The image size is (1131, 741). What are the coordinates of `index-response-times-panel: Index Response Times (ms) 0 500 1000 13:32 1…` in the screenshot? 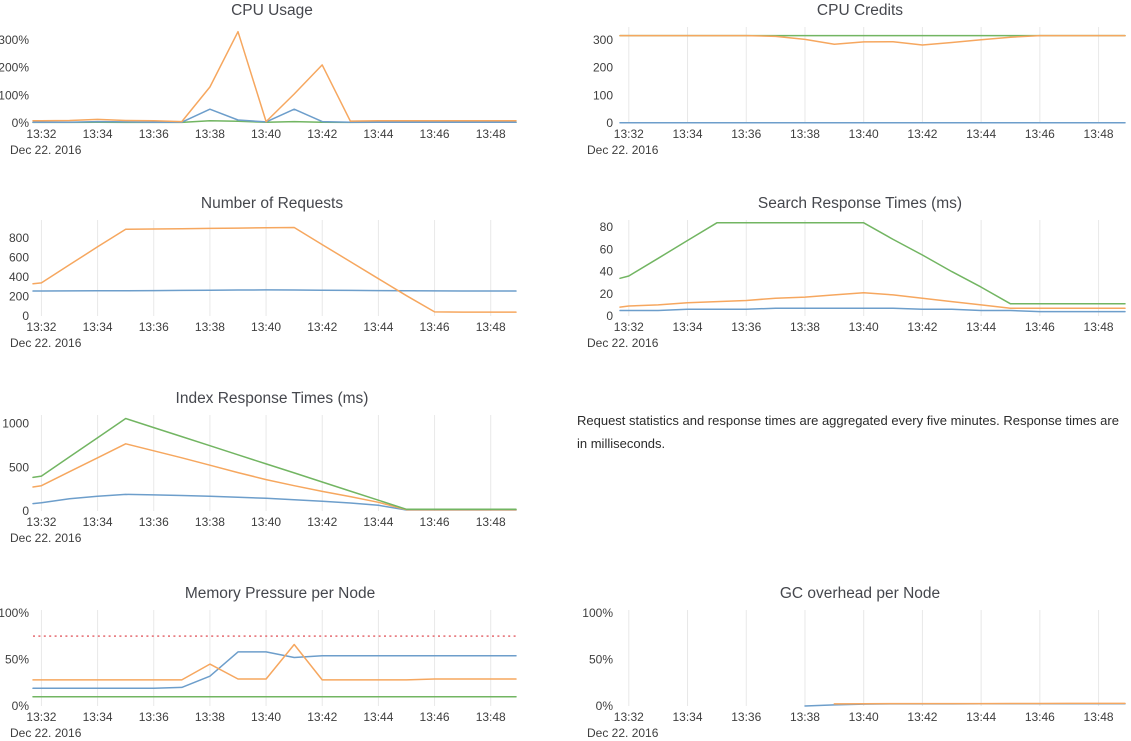 It's located at (283, 477).